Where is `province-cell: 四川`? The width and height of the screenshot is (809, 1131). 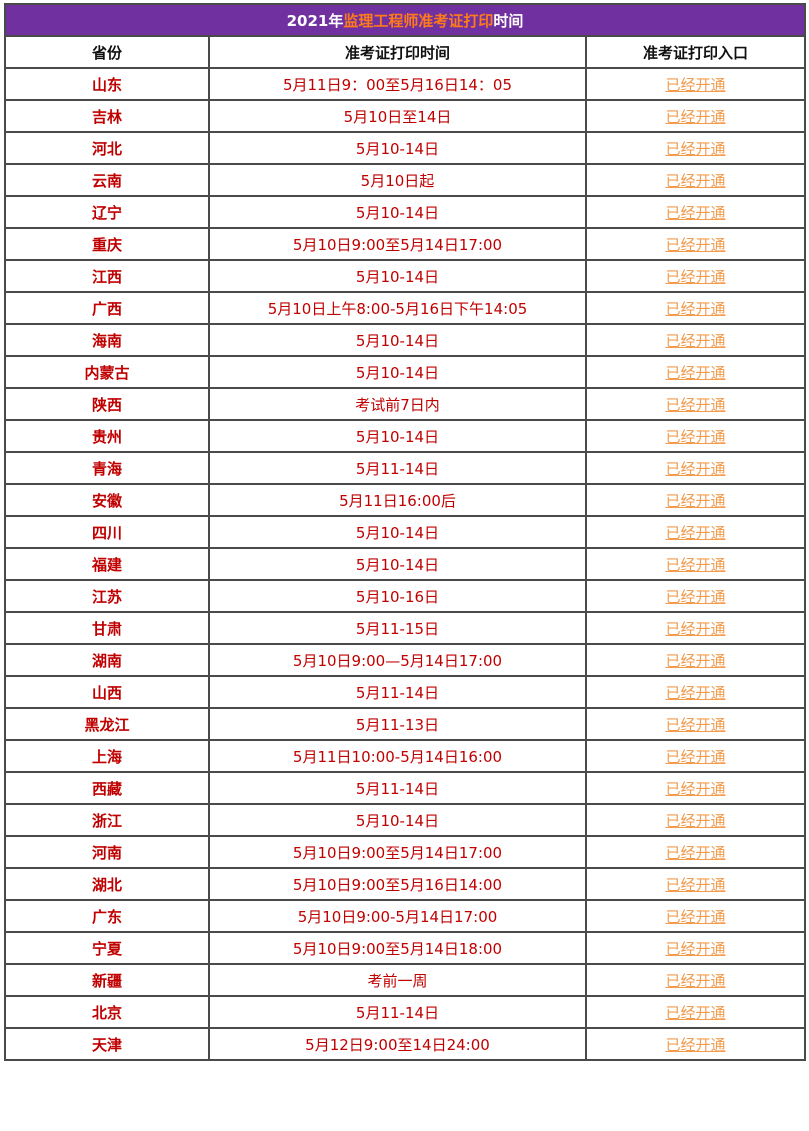
province-cell: 四川 is located at coordinates (107, 532).